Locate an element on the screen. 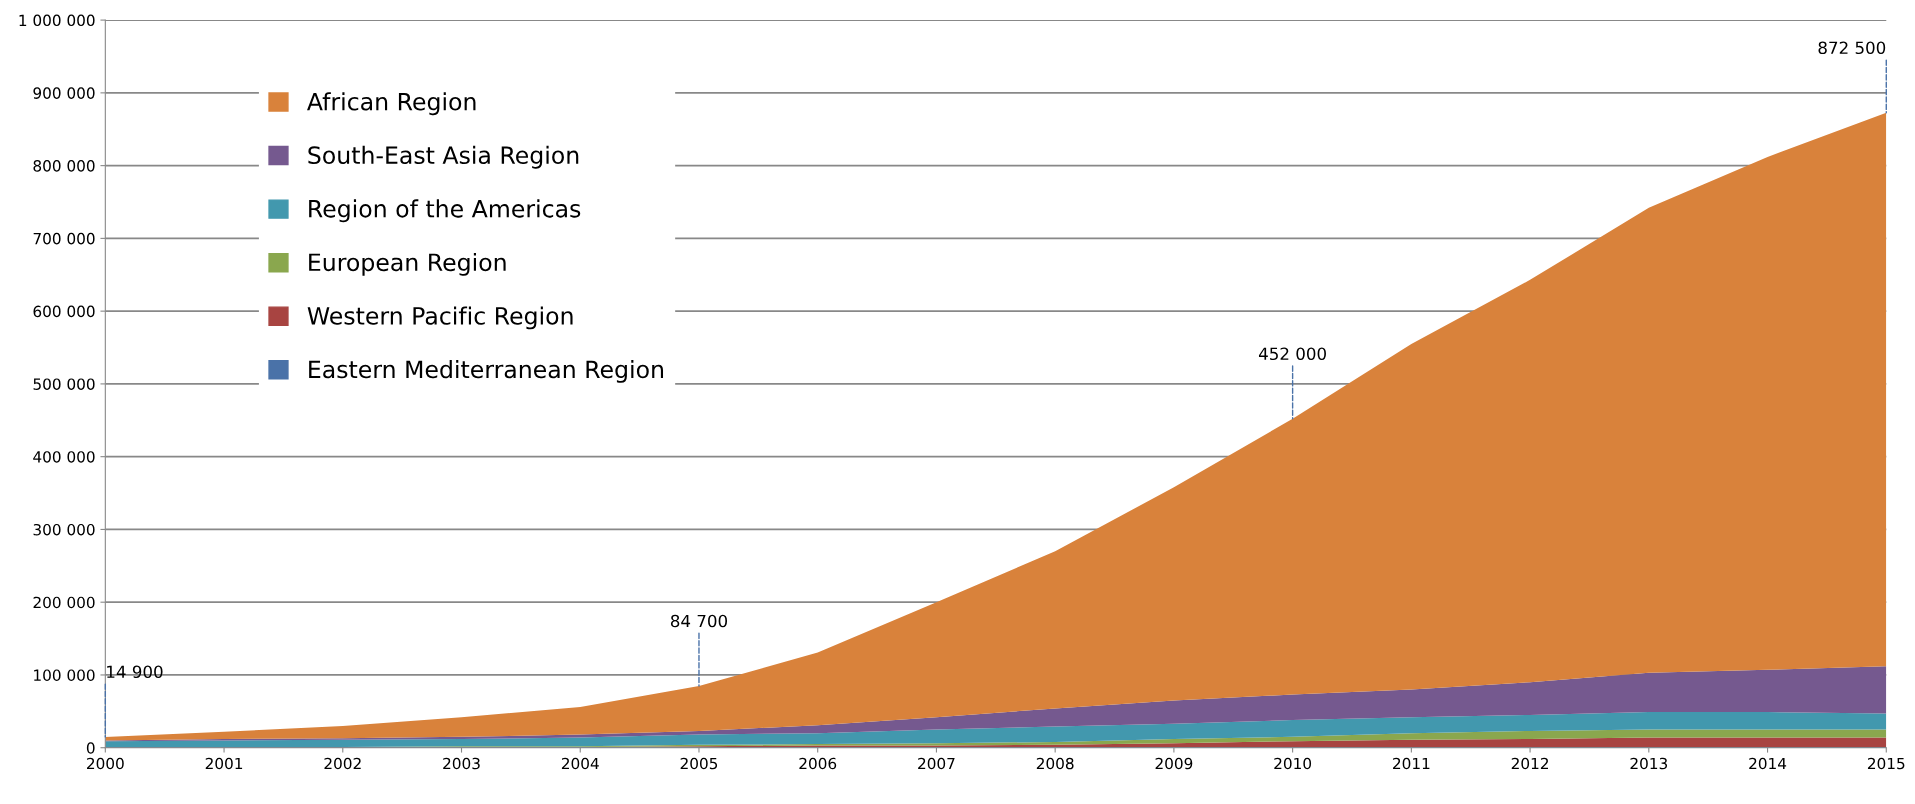 The width and height of the screenshot is (1915, 804). x-tick-label: 2005 is located at coordinates (699, 763).